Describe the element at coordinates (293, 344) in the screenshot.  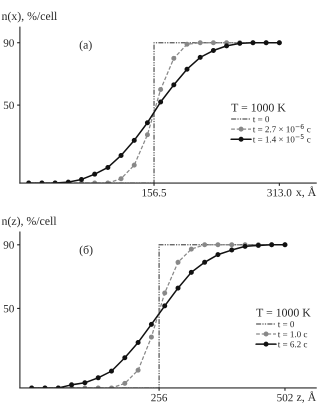
I see `legend-label: t = 6.2 c` at that location.